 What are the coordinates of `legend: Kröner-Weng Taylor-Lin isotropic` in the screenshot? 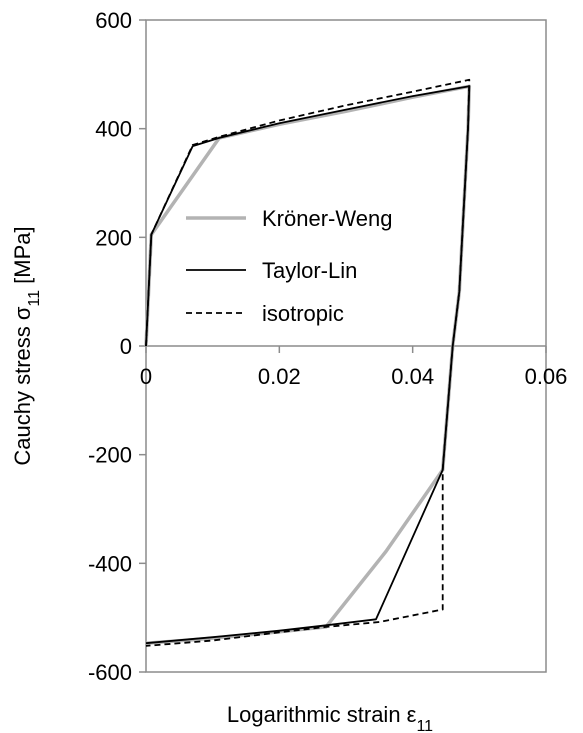 It's located at (289, 266).